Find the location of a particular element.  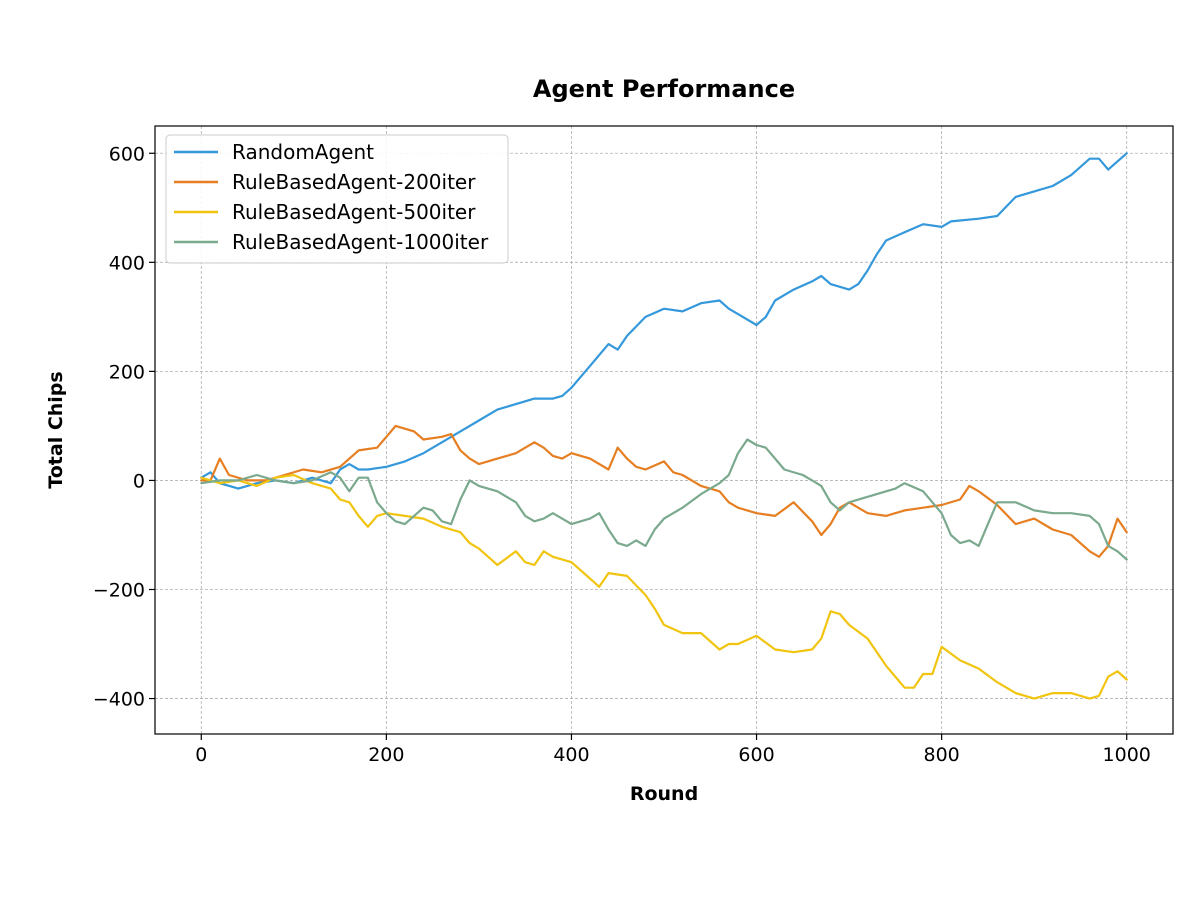

y-tick-label: 200 is located at coordinates (127, 372).